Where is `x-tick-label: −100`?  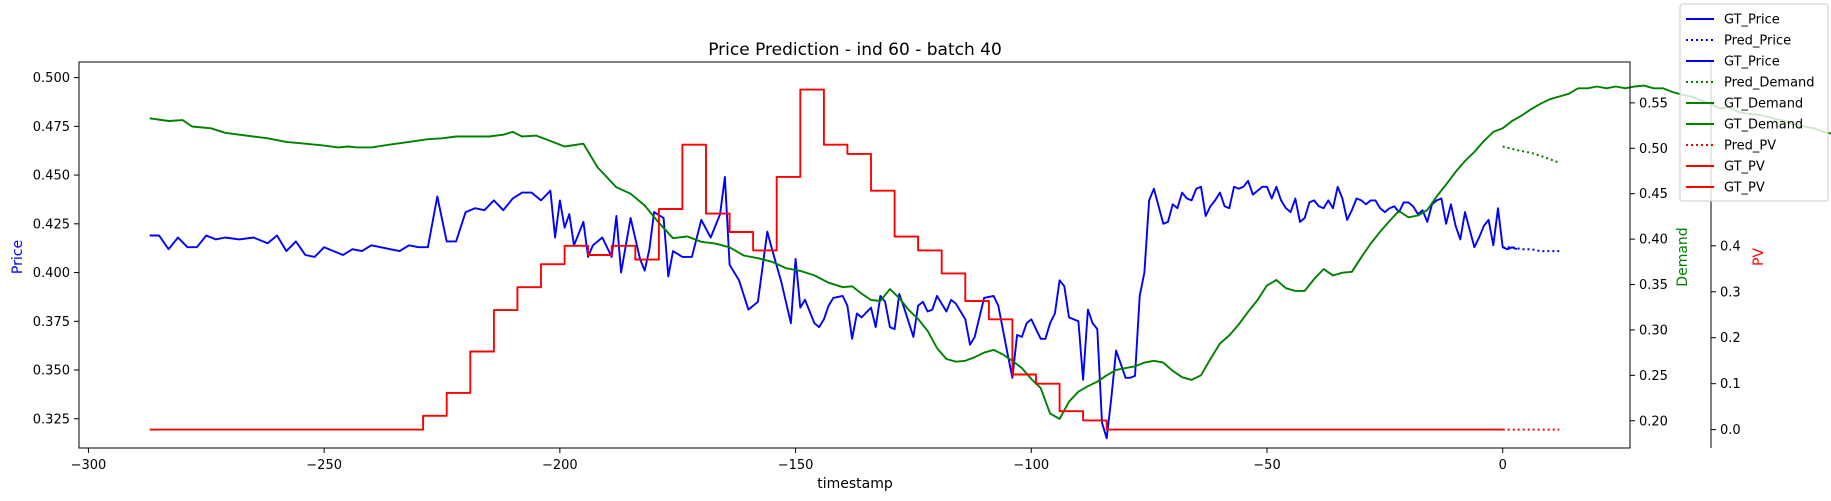 x-tick-label: −100 is located at coordinates (1031, 465).